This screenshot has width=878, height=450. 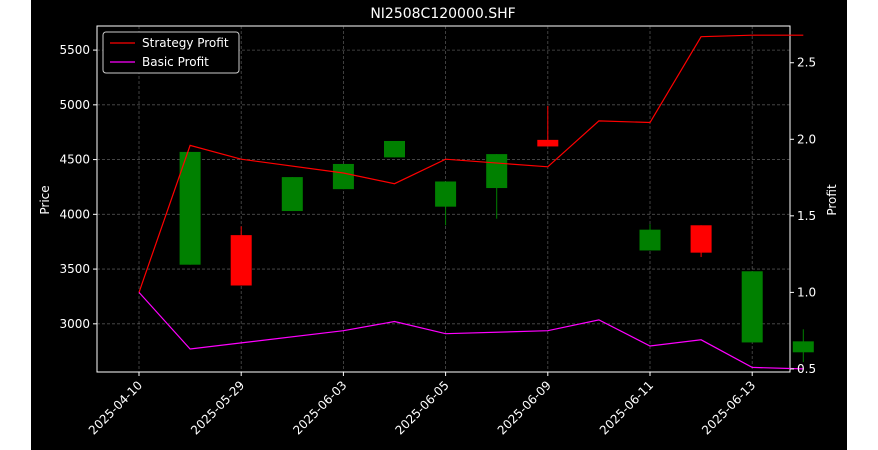 What do you see at coordinates (806, 292) in the screenshot?
I see `y-tick-label-right: 1.0` at bounding box center [806, 292].